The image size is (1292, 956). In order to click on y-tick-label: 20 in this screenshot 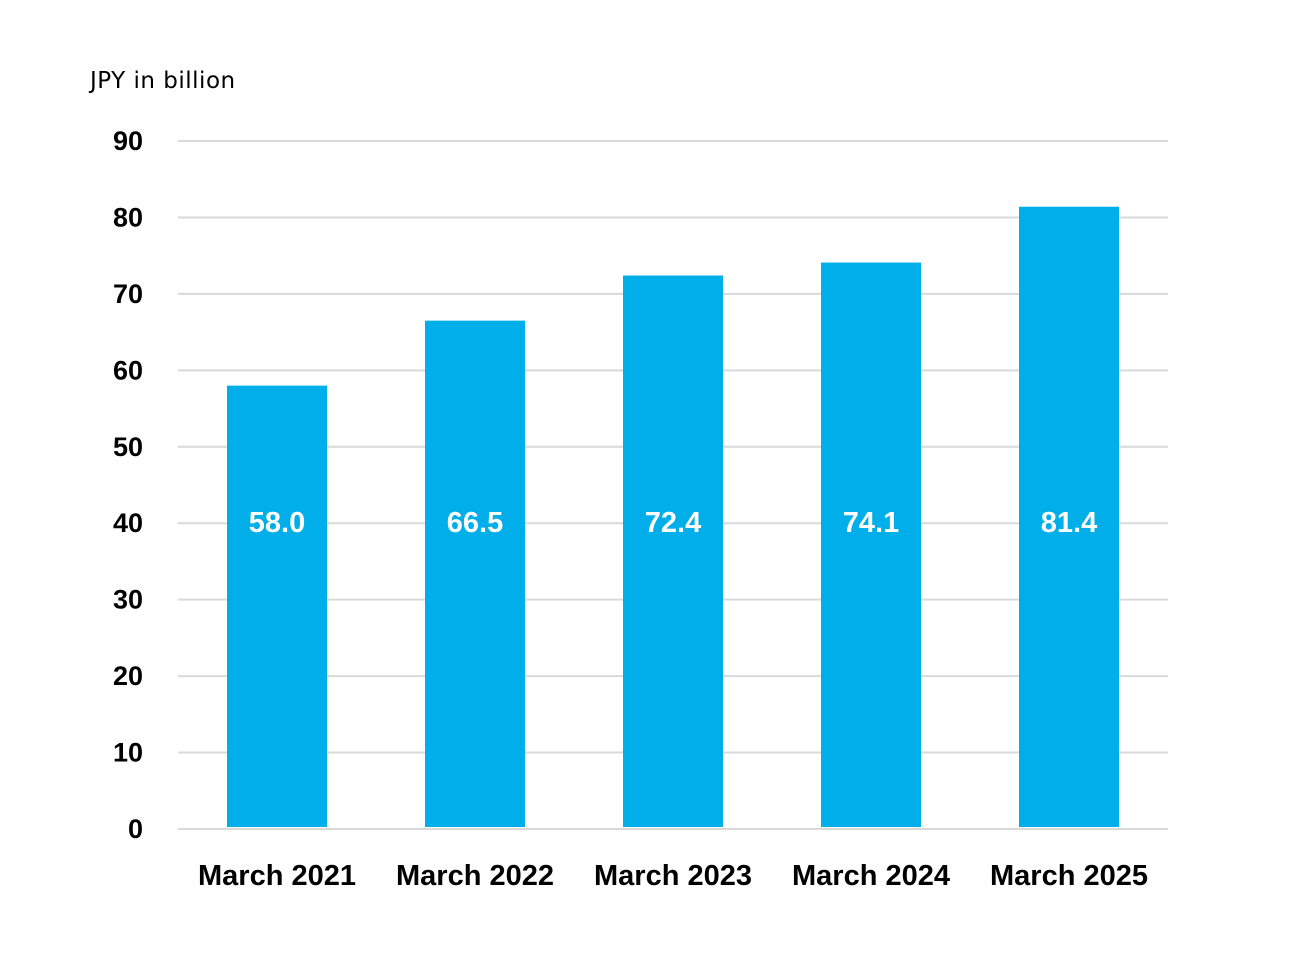, I will do `click(128, 676)`.